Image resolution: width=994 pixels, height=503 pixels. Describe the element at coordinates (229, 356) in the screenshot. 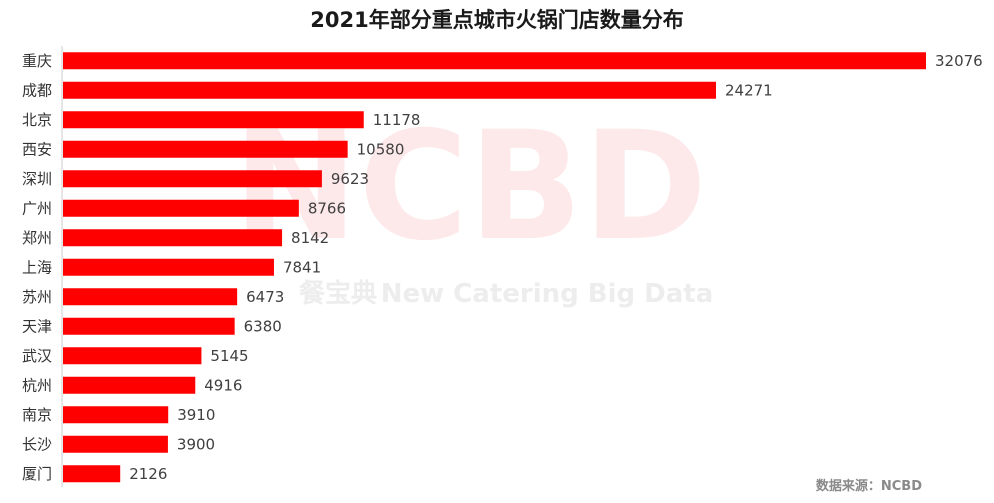

I see `value-label: 5145` at that location.